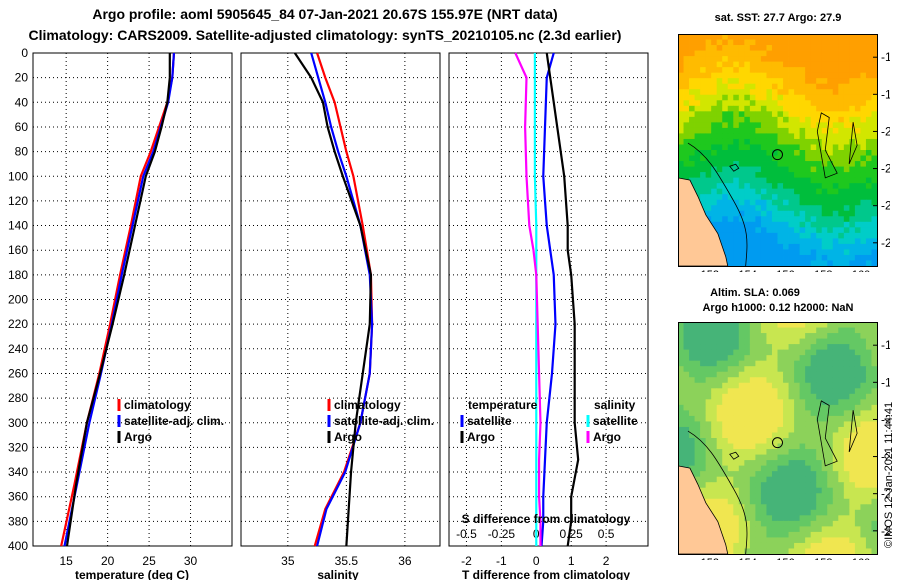 The width and height of the screenshot is (900, 580). What do you see at coordinates (384, 421) in the screenshot?
I see `legend-label-satellite: satellite-adj. clim.` at bounding box center [384, 421].